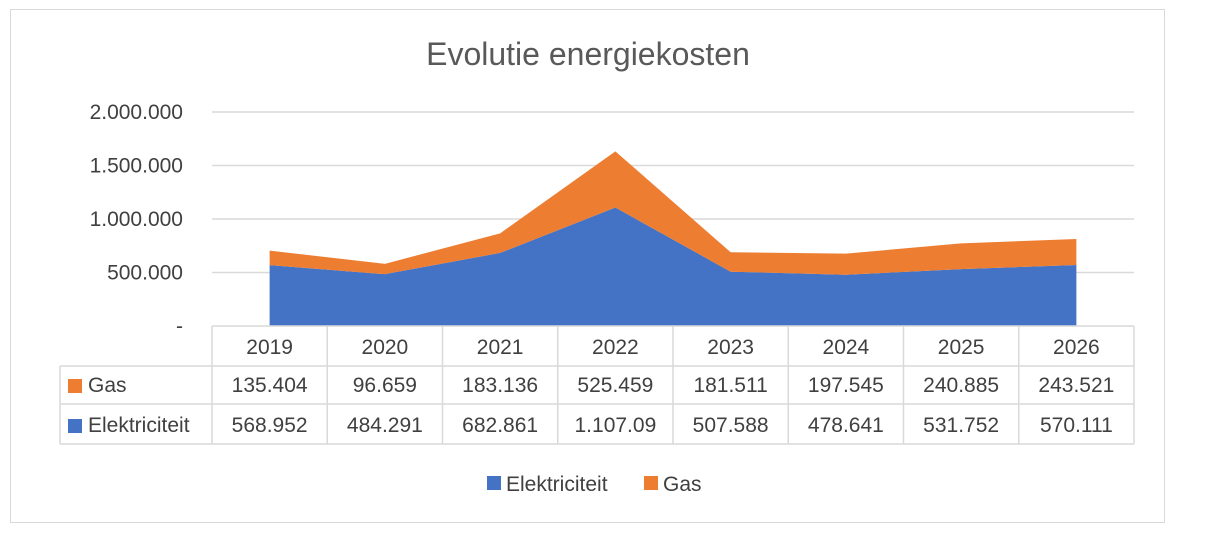 Image resolution: width=1205 pixels, height=540 pixels. I want to click on table-cell: 1.107.09, so click(616, 425).